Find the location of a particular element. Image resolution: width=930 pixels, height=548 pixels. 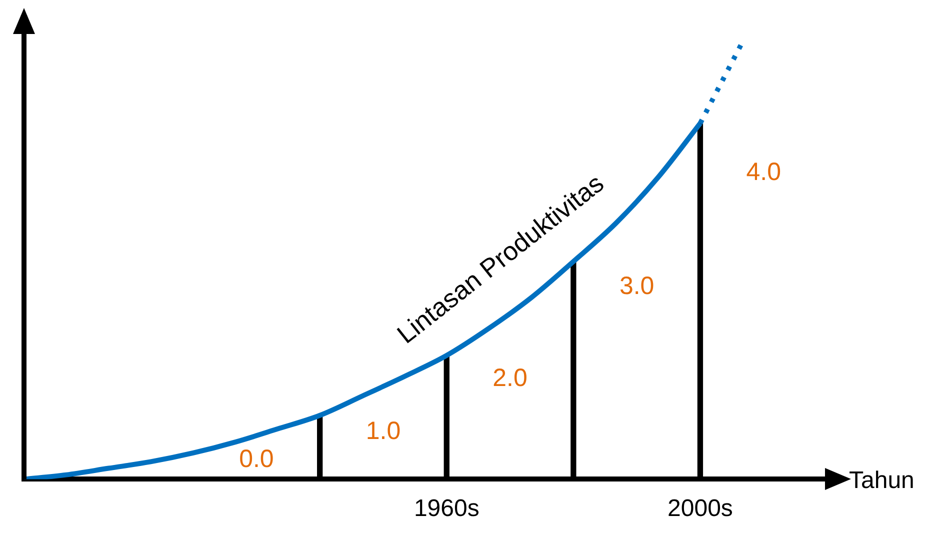

annotation: 0.0 is located at coordinates (256, 458).